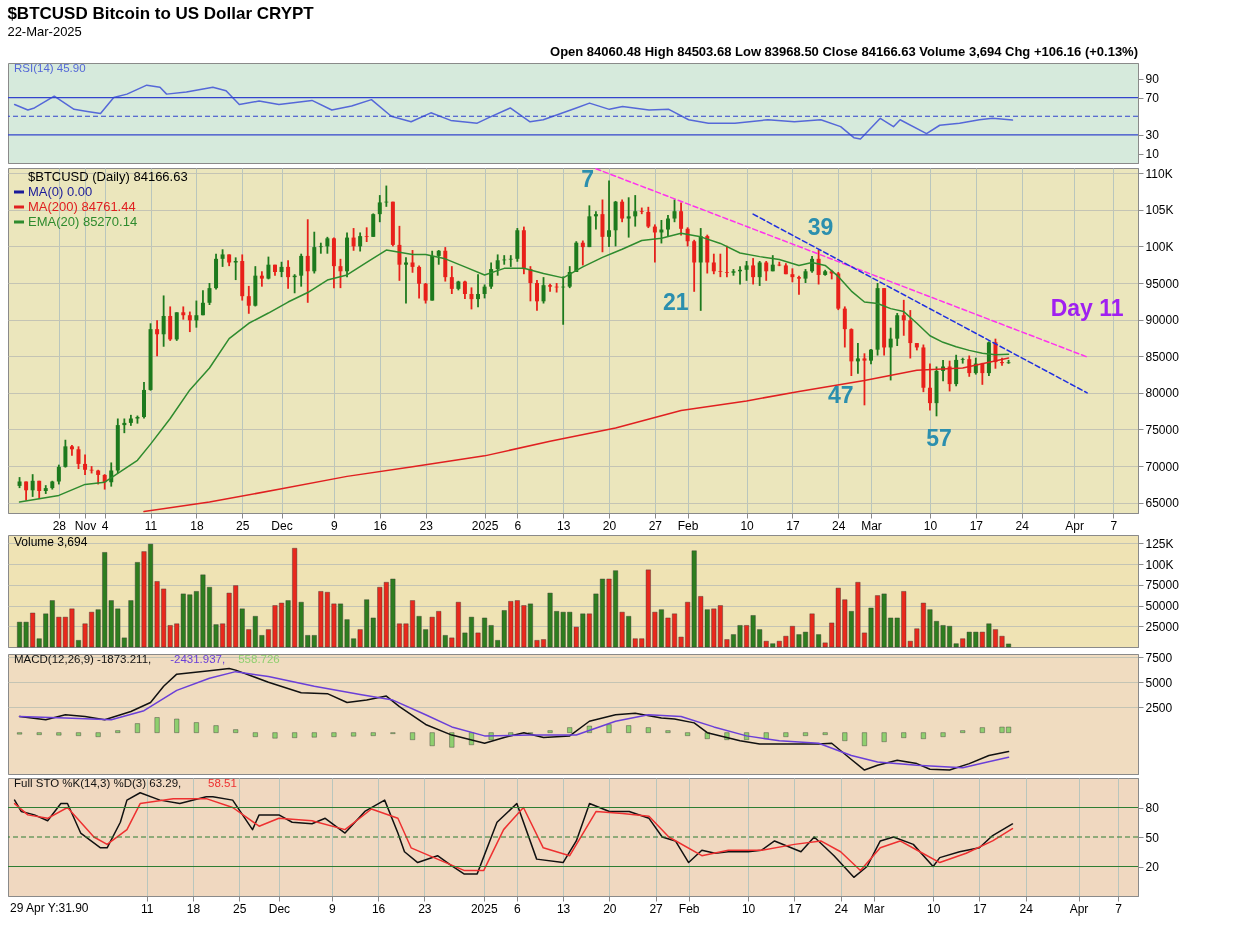  I want to click on annotation: Day 11, so click(1087, 308).